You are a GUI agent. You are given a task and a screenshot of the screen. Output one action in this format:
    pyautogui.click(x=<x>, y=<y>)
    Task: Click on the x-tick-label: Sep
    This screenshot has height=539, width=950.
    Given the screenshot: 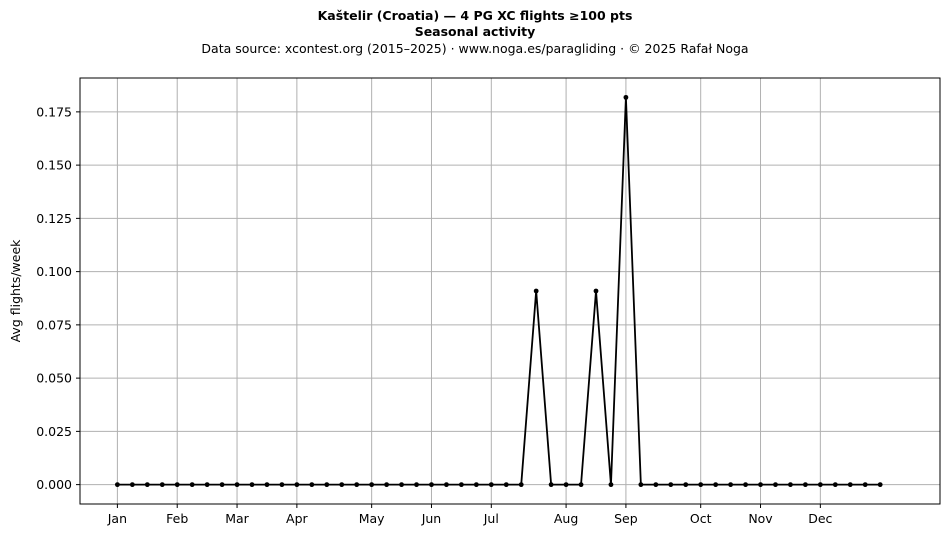 What is the action you would take?
    pyautogui.click(x=626, y=518)
    